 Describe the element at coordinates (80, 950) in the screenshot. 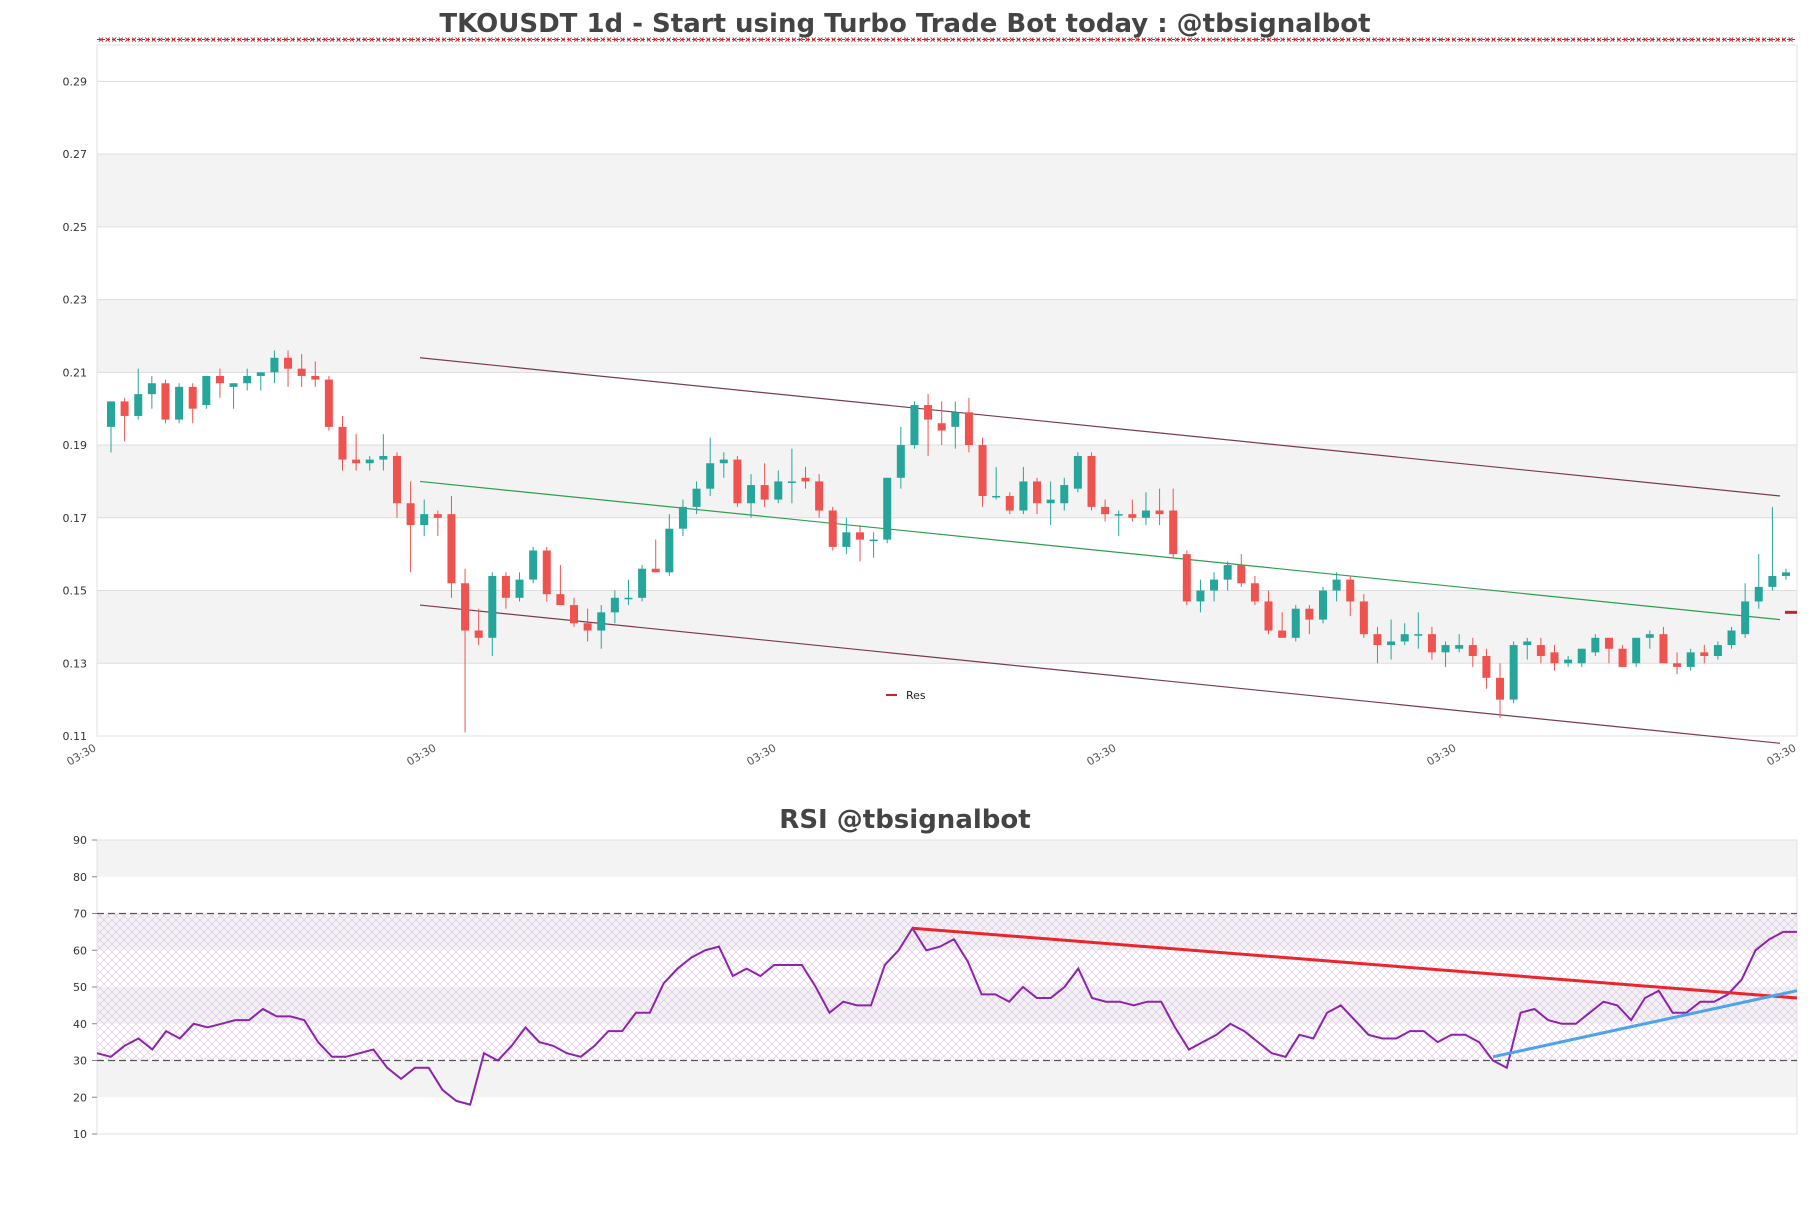

I see `rsi-y-tick-label: 60` at that location.